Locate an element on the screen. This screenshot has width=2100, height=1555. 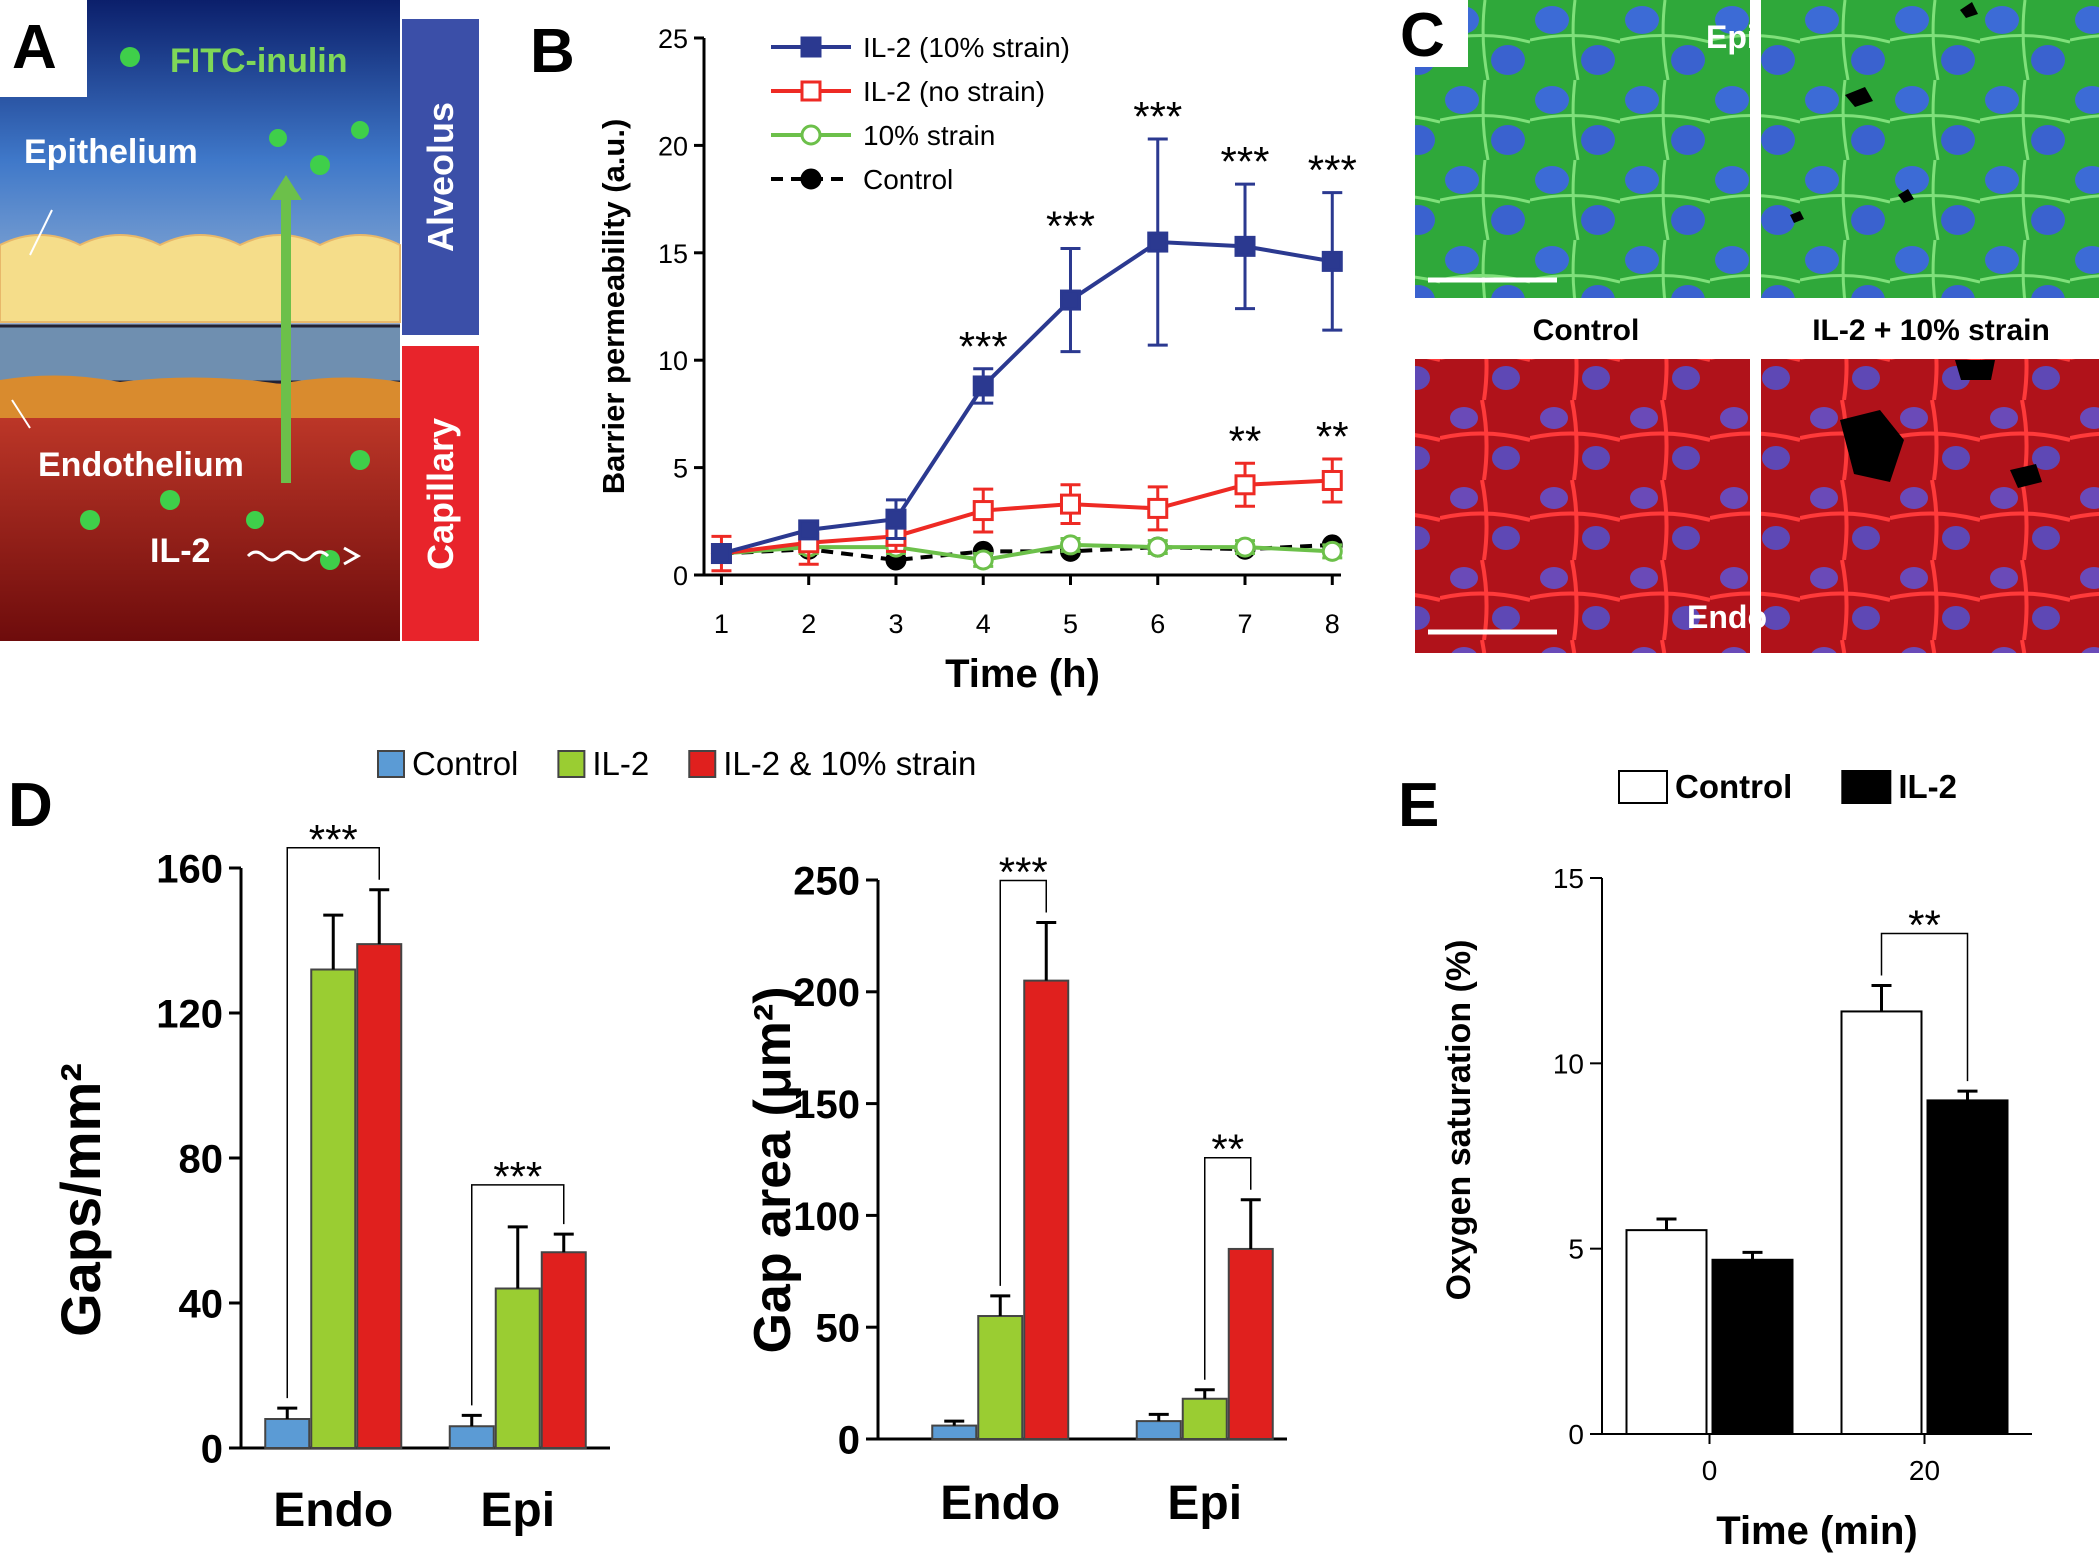
x-tick-label: 6 is located at coordinates (1157, 624).